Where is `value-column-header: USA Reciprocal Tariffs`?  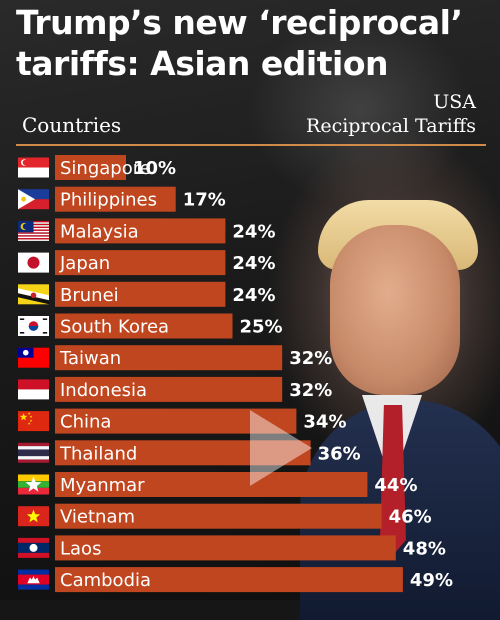 value-column-header: USA Reciprocal Tariffs is located at coordinates (391, 114).